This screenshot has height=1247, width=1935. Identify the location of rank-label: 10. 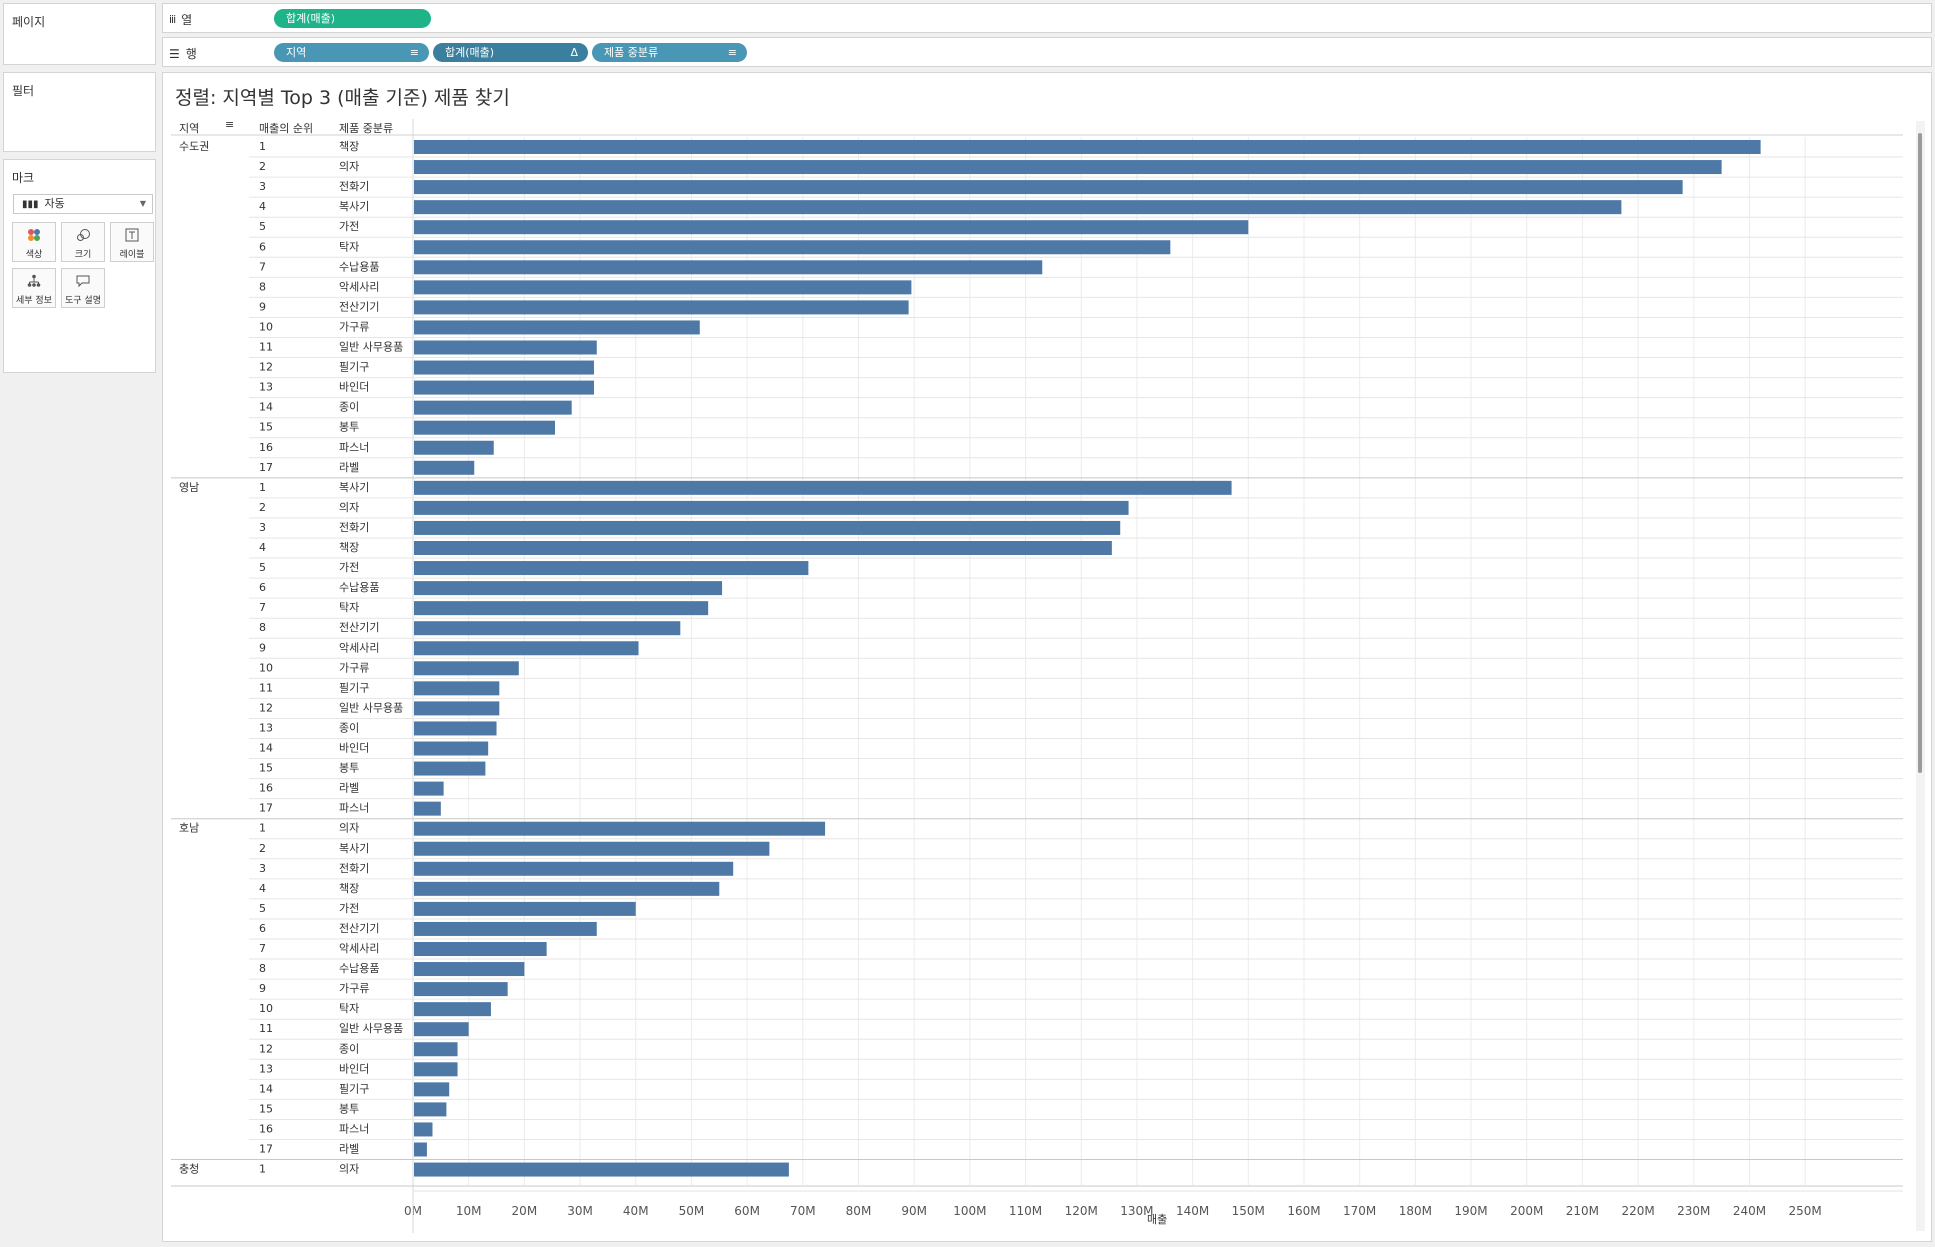
(266, 667).